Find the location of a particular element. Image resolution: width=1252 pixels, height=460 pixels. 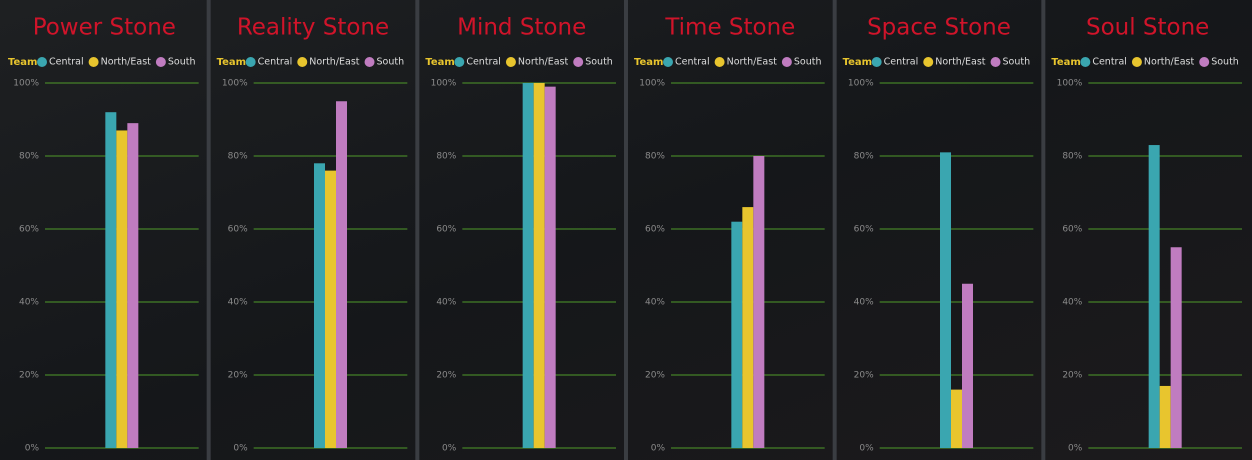

chart-title: Power Stone is located at coordinates (104, 28).